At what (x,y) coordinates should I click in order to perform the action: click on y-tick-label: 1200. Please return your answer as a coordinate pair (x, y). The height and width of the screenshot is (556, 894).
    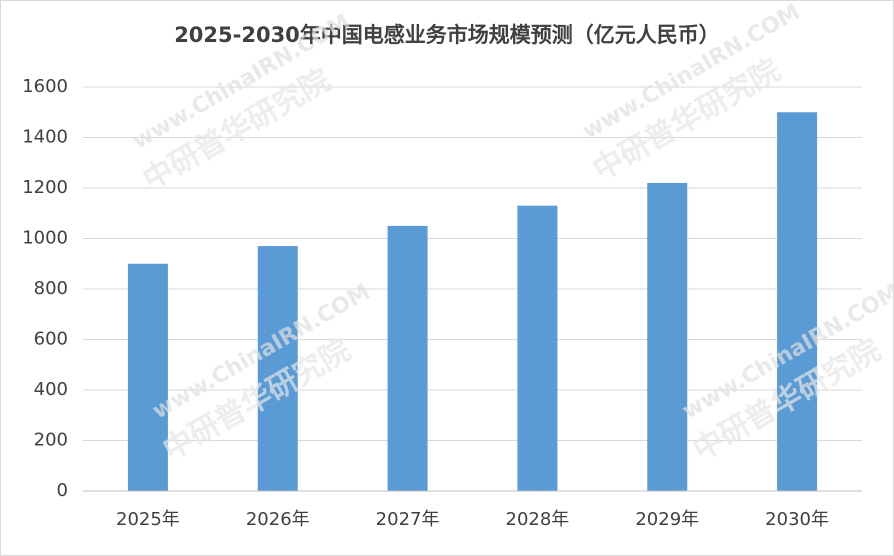
    Looking at the image, I should click on (45, 187).